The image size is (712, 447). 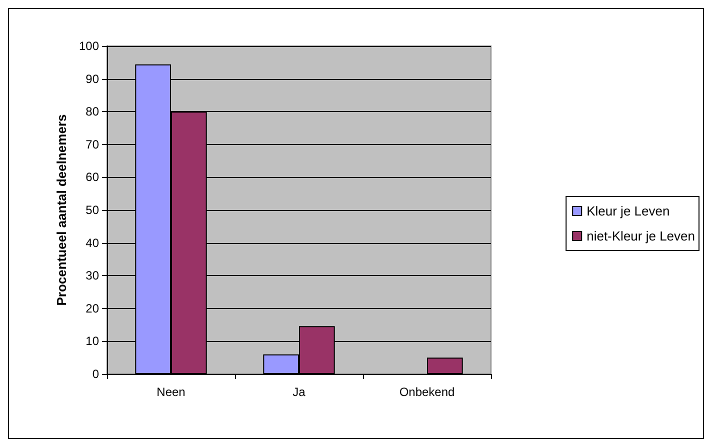 What do you see at coordinates (89, 46) in the screenshot?
I see `y-tick-label: 100` at bounding box center [89, 46].